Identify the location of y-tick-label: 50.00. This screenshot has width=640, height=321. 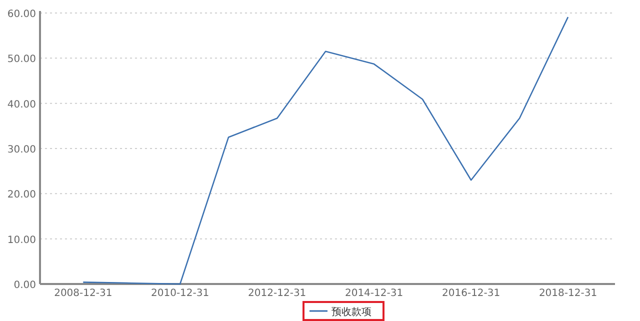
(21, 60).